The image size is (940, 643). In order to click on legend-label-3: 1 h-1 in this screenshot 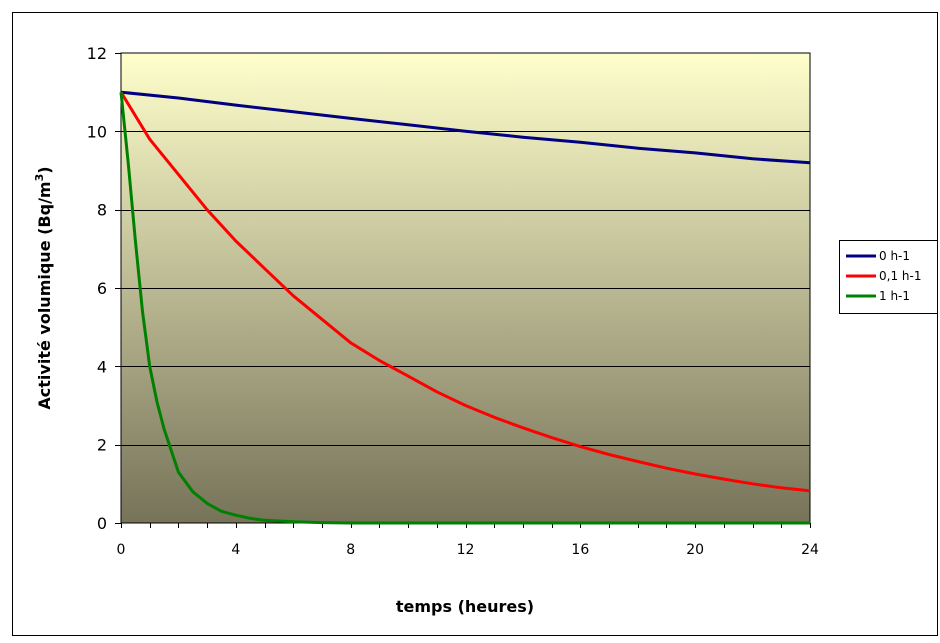, I will do `click(894, 296)`.